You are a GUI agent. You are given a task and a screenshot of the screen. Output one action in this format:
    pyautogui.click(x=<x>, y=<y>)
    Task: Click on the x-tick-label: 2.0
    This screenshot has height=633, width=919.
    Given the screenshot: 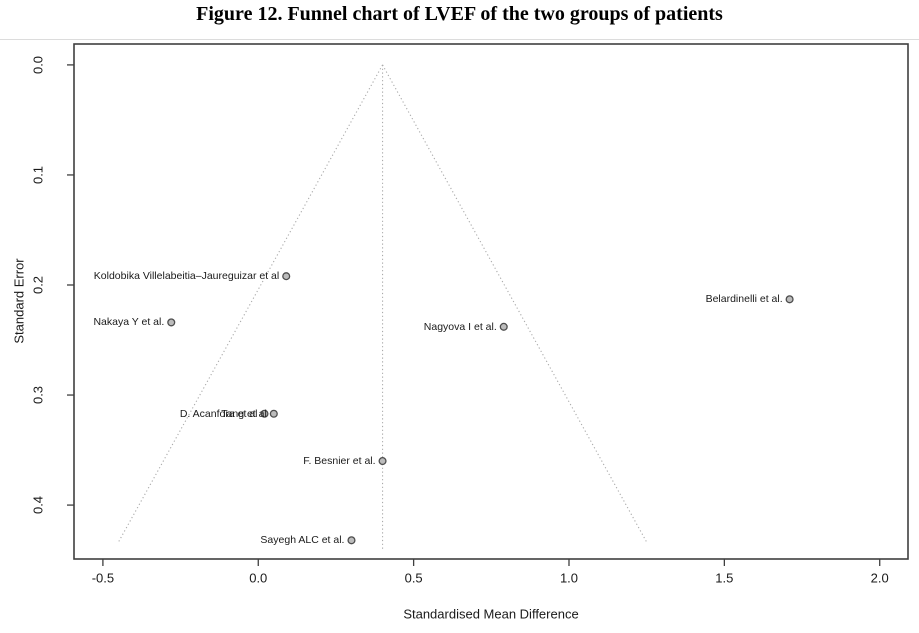 What is the action you would take?
    pyautogui.click(x=879, y=578)
    